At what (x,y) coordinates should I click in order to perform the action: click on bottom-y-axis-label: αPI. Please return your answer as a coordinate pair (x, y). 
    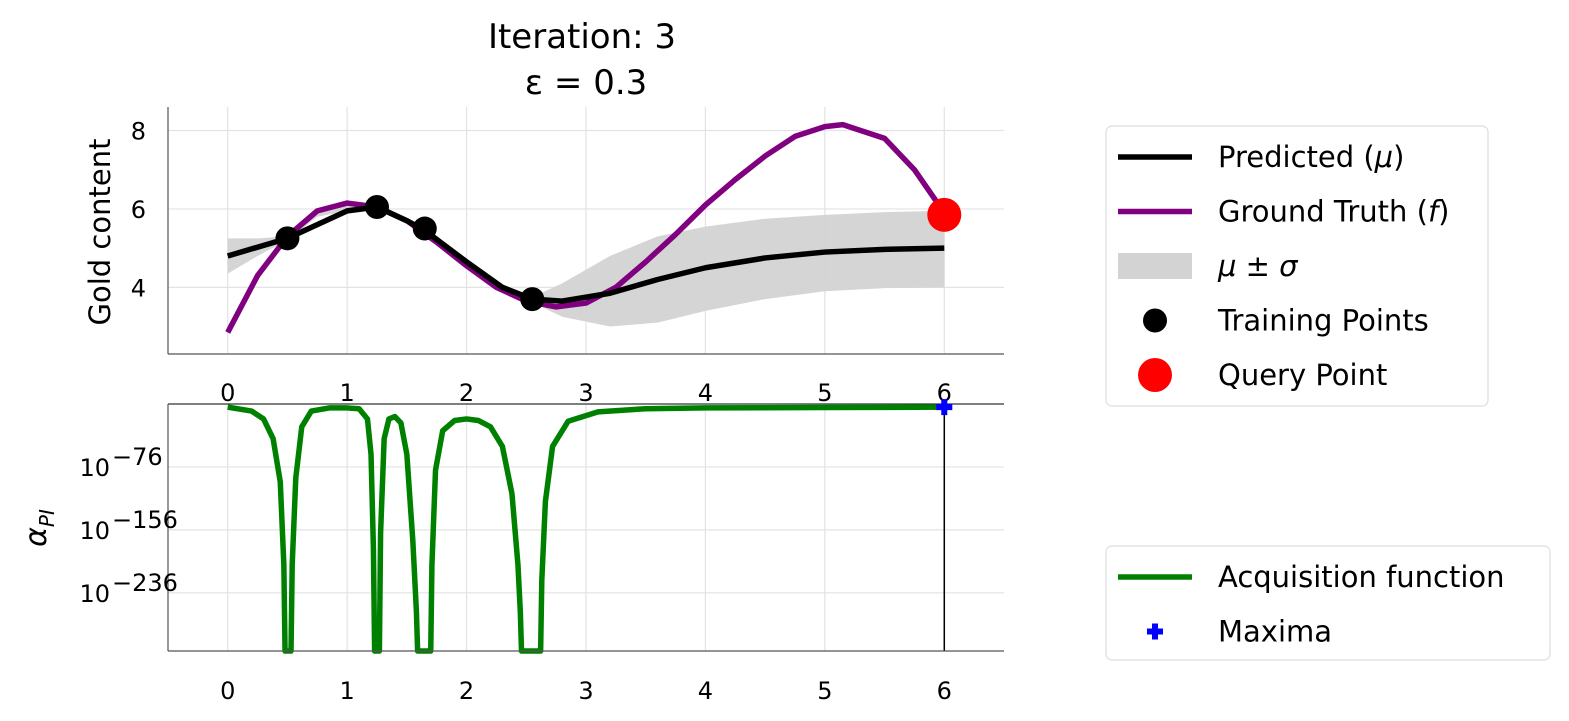
    Looking at the image, I should click on (39, 528).